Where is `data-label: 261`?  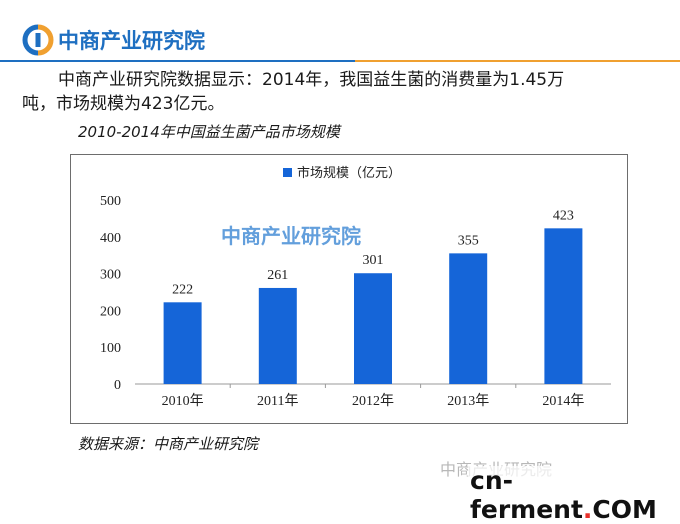 data-label: 261 is located at coordinates (277, 275).